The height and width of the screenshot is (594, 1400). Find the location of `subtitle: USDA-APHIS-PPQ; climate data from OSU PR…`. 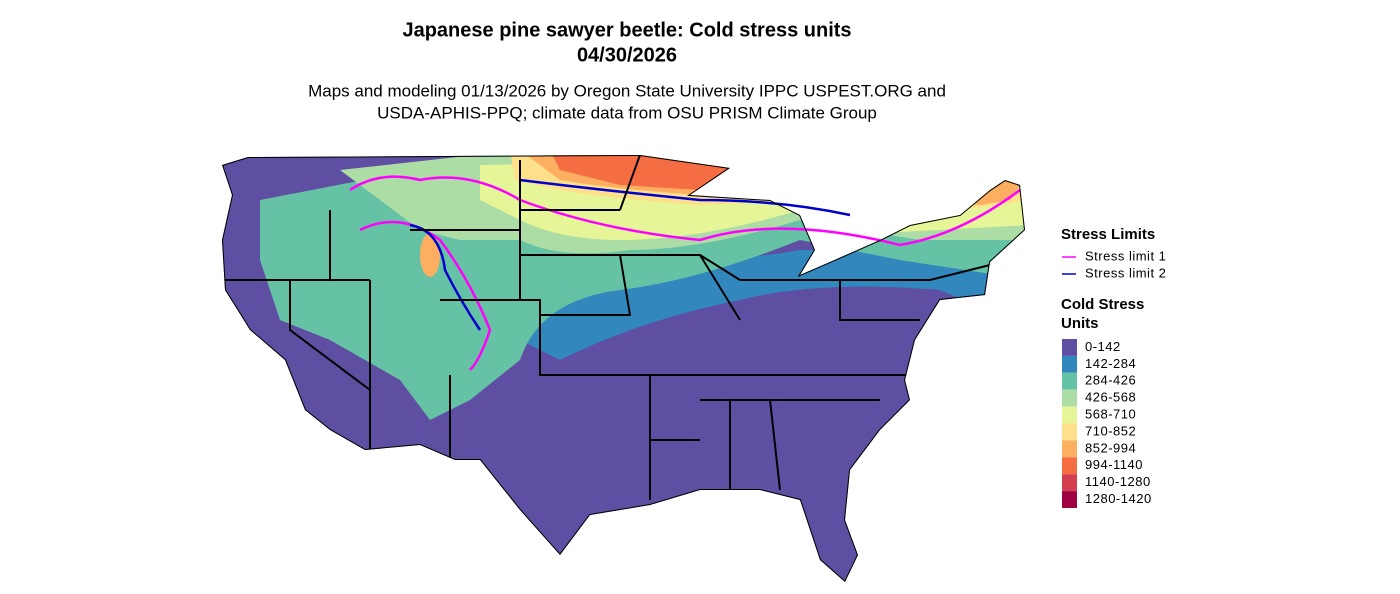

subtitle: USDA-APHIS-PPQ; climate data from OSU PR… is located at coordinates (627, 112).